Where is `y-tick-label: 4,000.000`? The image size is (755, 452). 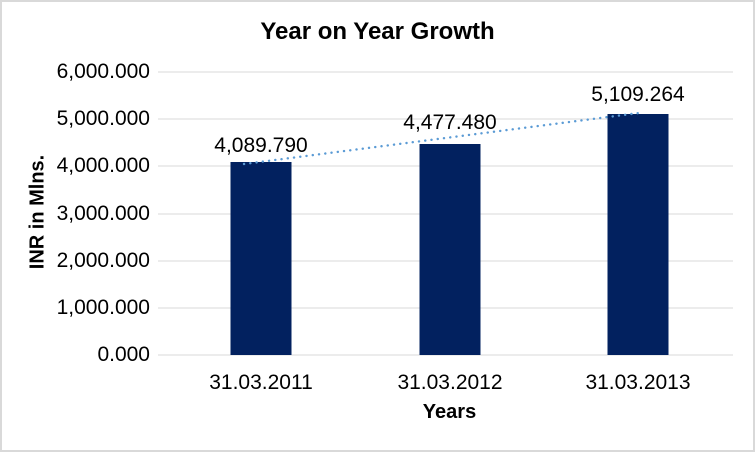
y-tick-label: 4,000.000 is located at coordinates (103, 165).